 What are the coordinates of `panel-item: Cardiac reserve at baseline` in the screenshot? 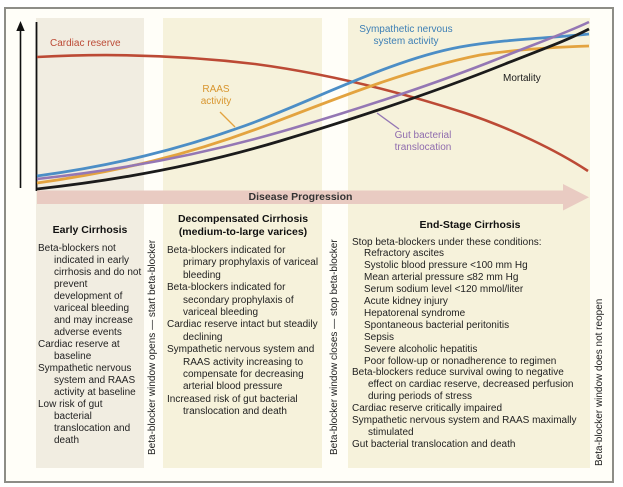 It's located at (79, 350).